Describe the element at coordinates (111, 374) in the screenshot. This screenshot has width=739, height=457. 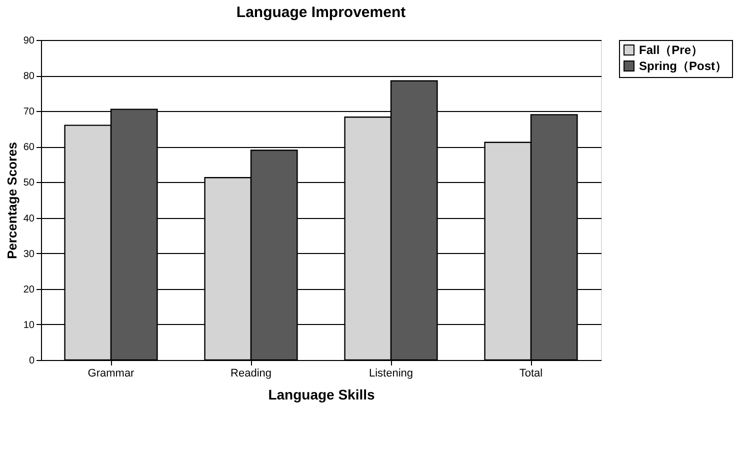
I see `x-tick-label: Grammar` at that location.